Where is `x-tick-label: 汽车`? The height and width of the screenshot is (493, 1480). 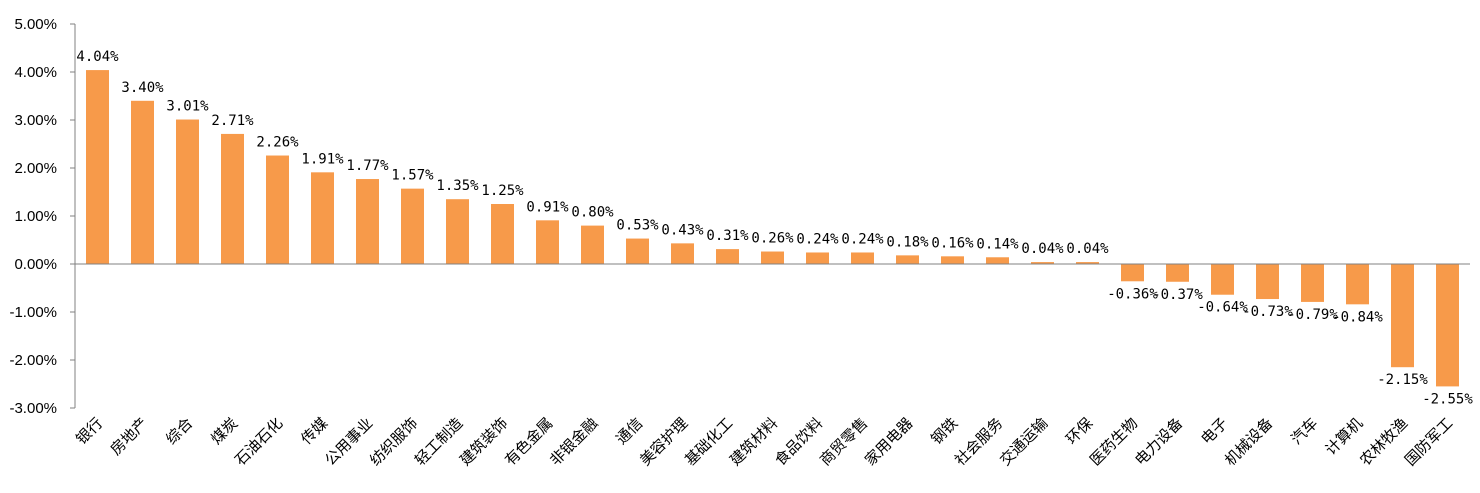 x-tick-label: 汽车 is located at coordinates (1304, 431).